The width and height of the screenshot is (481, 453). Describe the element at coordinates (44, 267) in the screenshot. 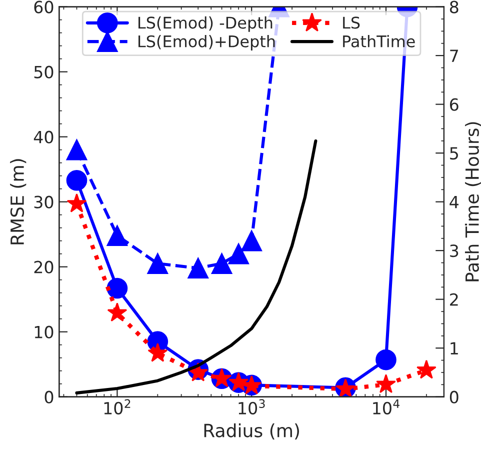

I see `y-tick-label: 20` at that location.